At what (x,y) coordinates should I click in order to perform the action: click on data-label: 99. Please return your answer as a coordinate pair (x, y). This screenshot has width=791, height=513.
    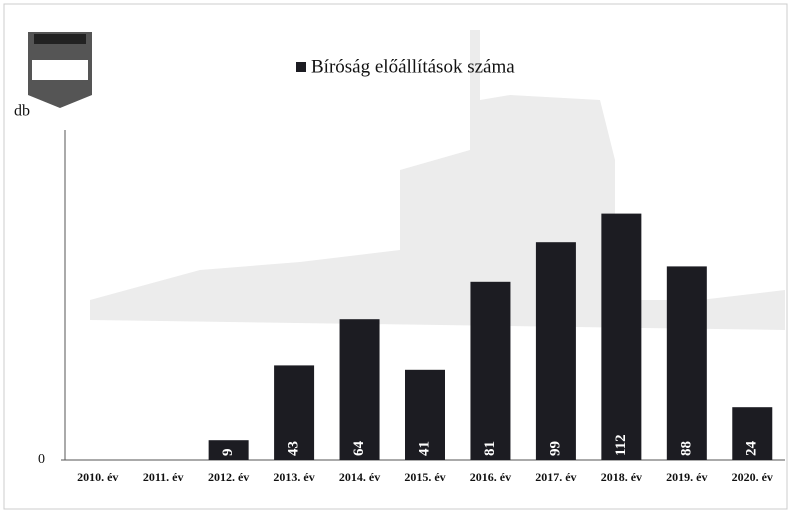
    Looking at the image, I should click on (555, 448).